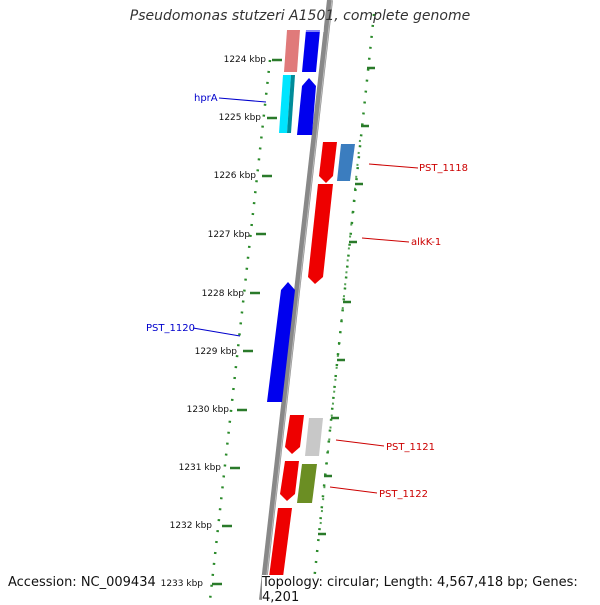 Image resolution: width=600 pixels, height=605 pixels. Describe the element at coordinates (235, 176) in the screenshot. I see `ruler-label: 1226 kbp` at that location.